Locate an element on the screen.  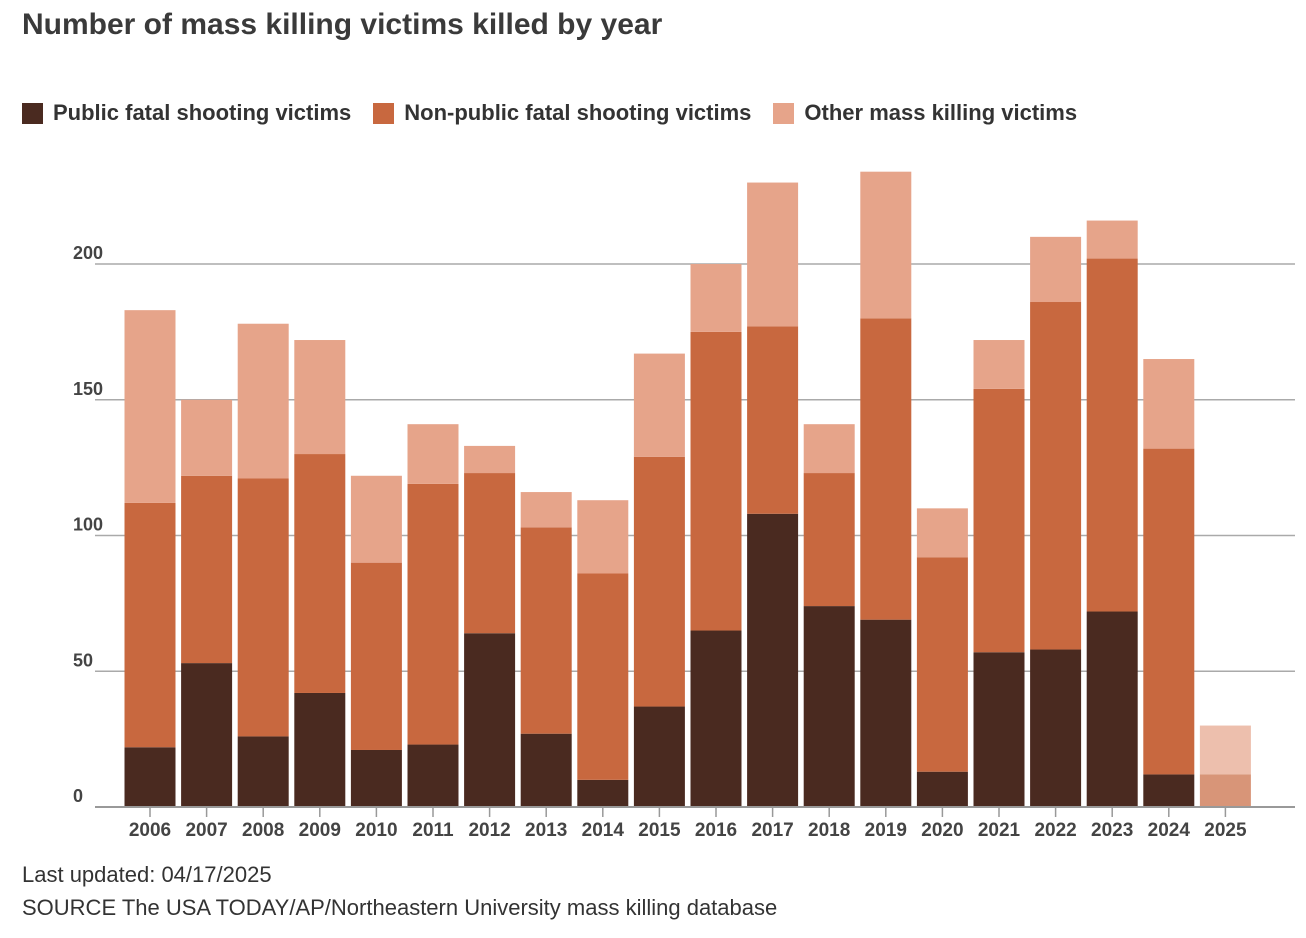
x-tick-label: 2016 is located at coordinates (716, 830).